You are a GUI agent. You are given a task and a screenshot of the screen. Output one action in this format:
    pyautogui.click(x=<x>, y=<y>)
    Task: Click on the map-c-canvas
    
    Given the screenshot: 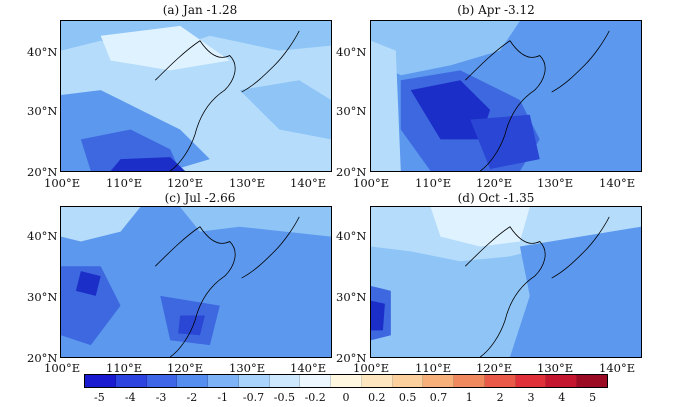 What is the action you would take?
    pyautogui.click(x=196, y=282)
    